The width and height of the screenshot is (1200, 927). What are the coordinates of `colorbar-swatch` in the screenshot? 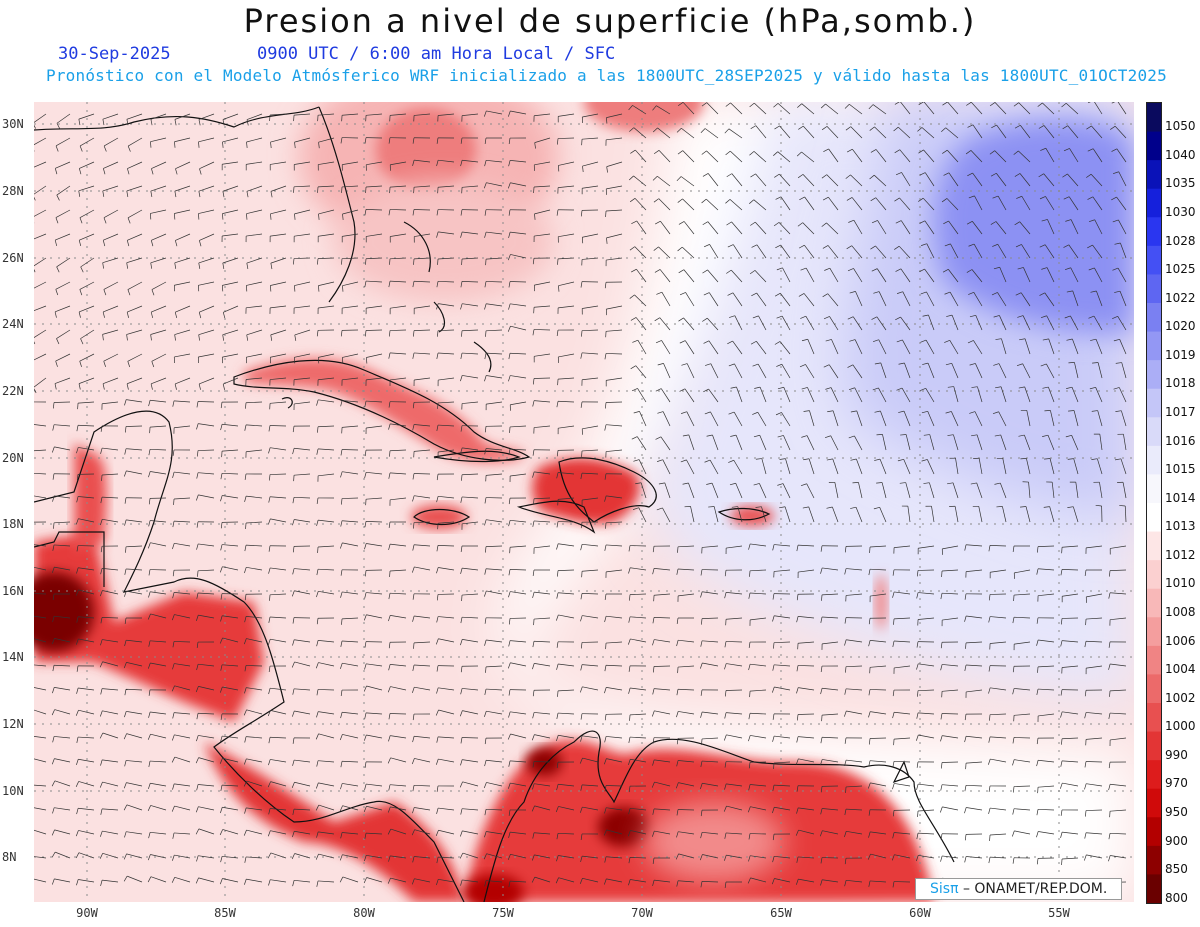 It's located at (1154, 803).